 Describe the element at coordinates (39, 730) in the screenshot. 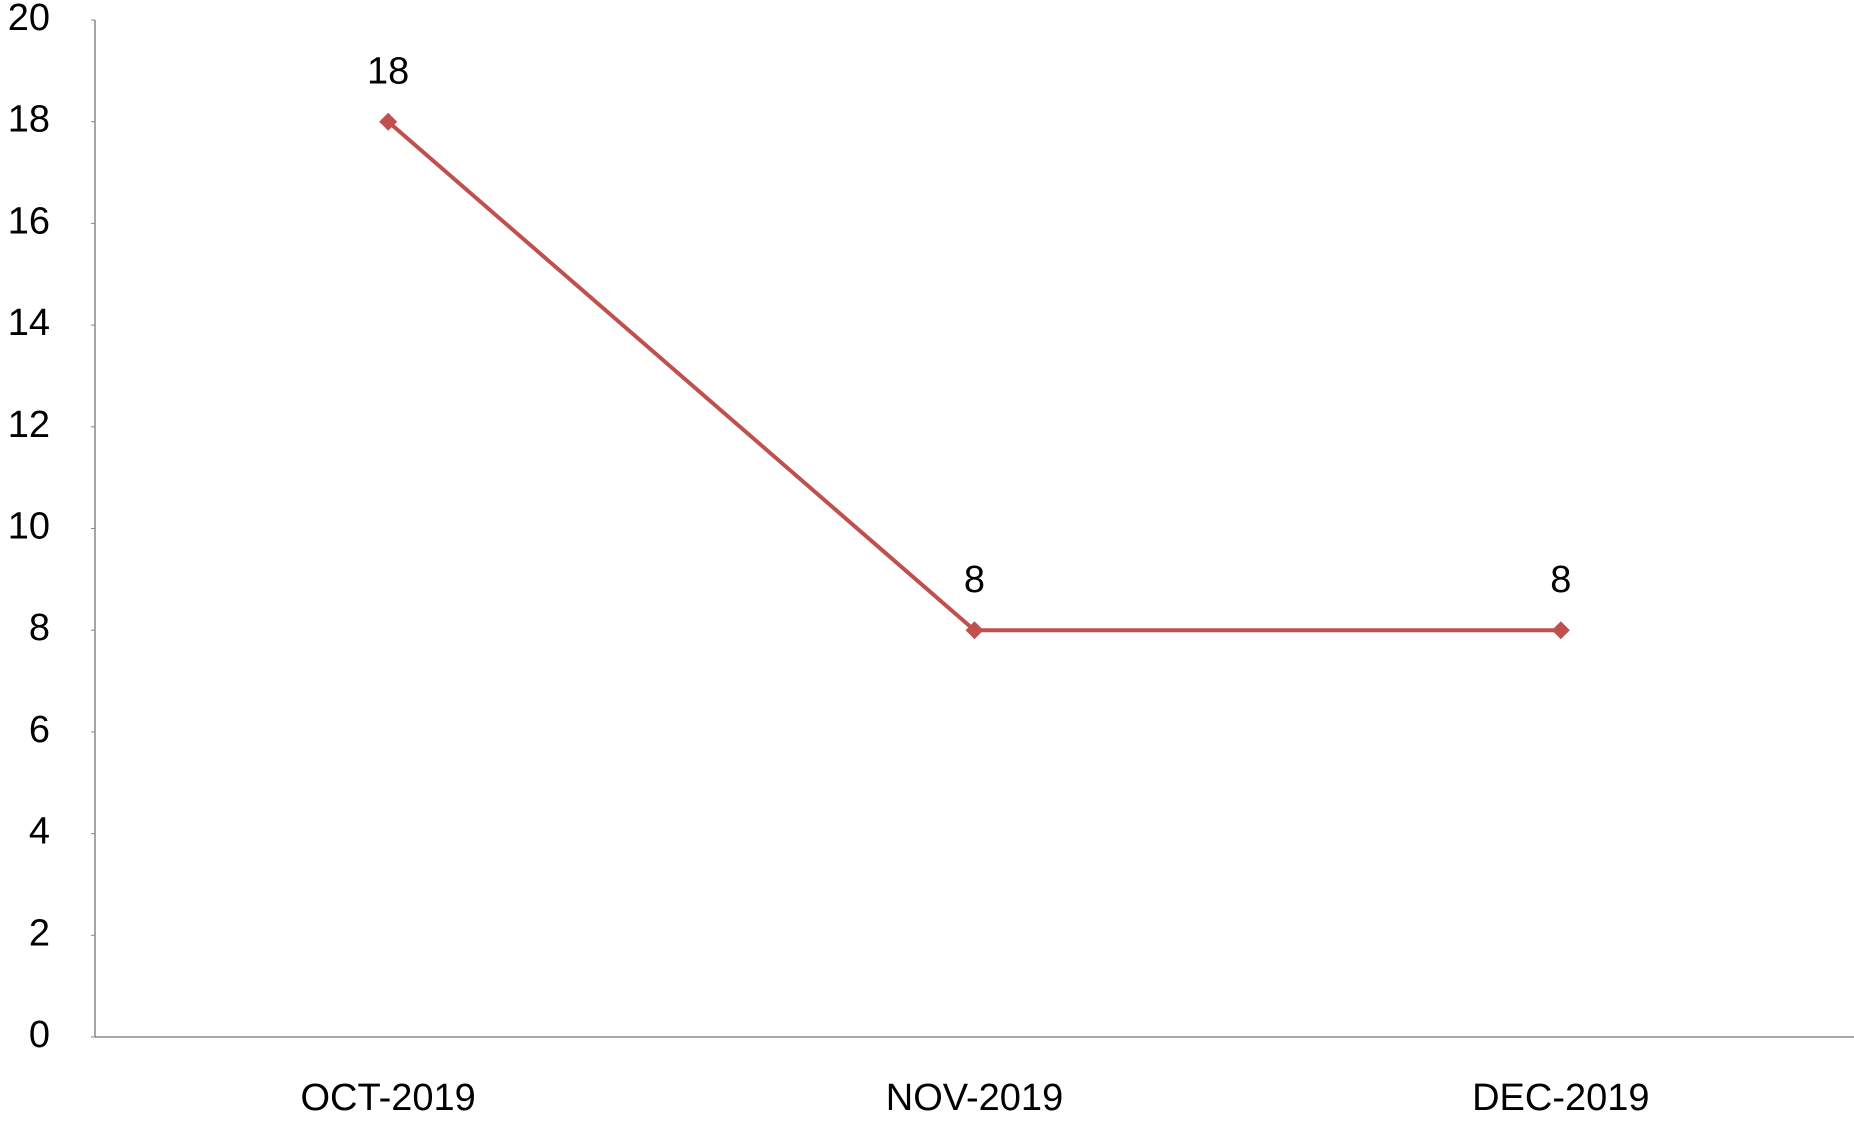

I see `y-tick-label: 6` at that location.